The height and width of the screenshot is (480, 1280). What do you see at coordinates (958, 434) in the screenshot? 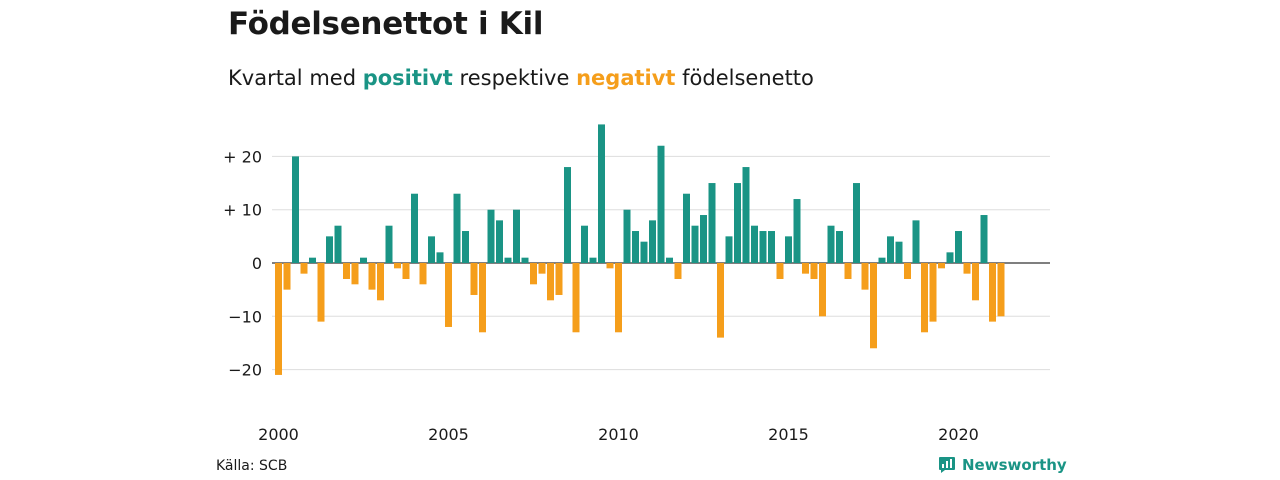
I see `x-tick-label: 2020` at bounding box center [958, 434].